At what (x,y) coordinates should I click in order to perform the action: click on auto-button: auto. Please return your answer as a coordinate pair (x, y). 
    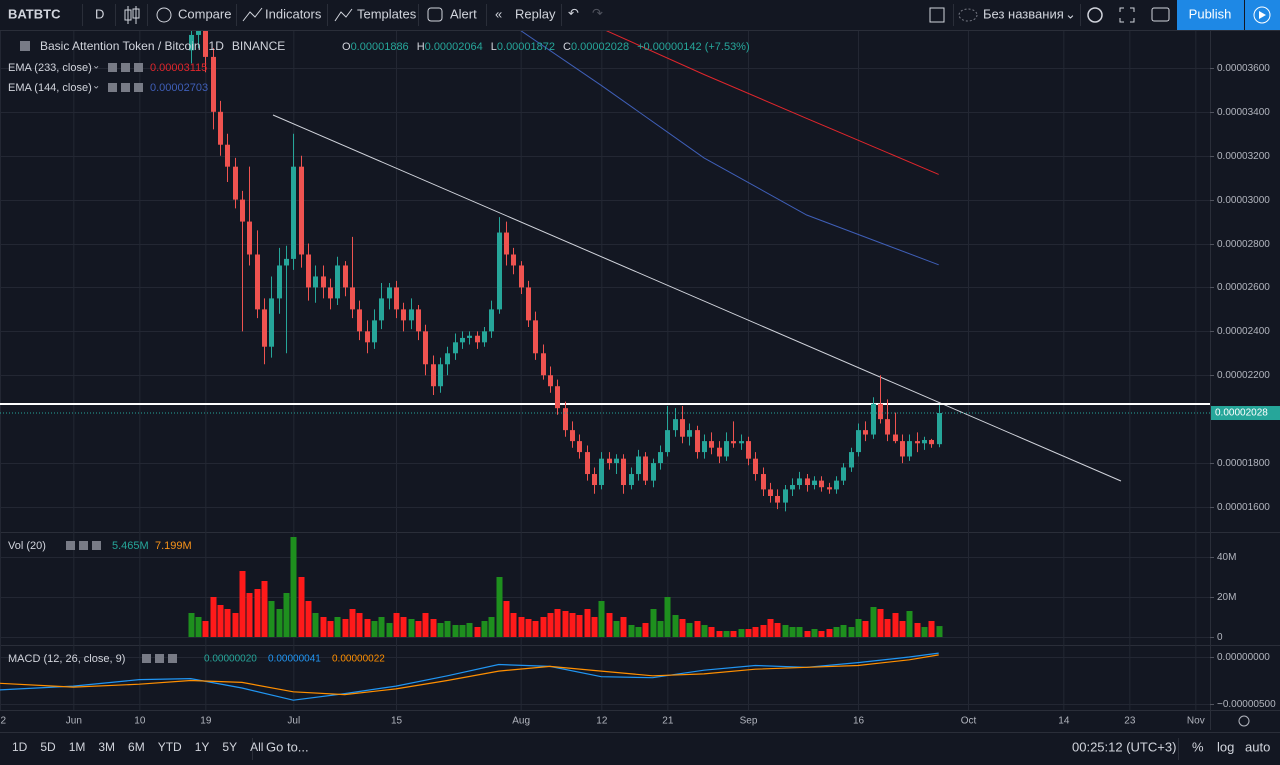
    Looking at the image, I should click on (1257, 746).